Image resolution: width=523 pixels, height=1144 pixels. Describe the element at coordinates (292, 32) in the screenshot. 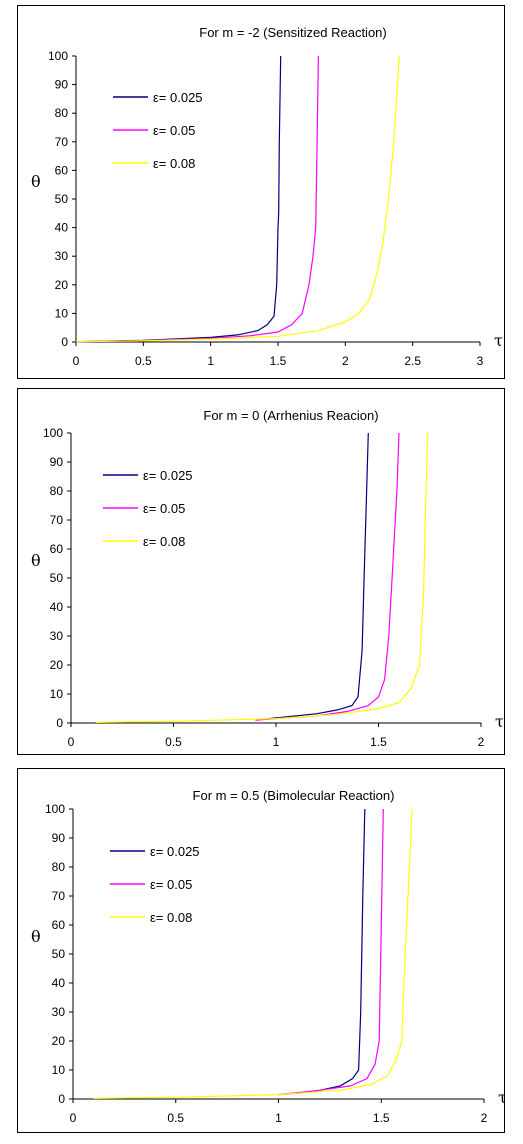

I see `chart-title: For m = -2 (Sensitized Reaction)` at that location.